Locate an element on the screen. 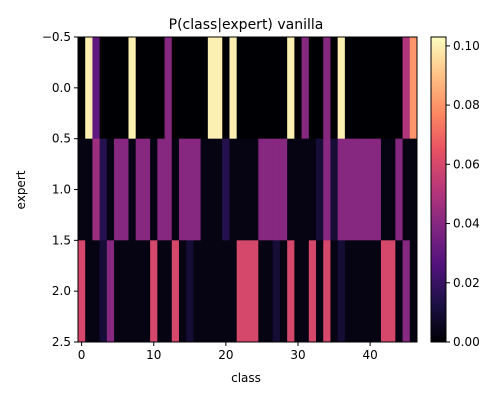  colorbar-tick-label: 0.10 is located at coordinates (466, 46).